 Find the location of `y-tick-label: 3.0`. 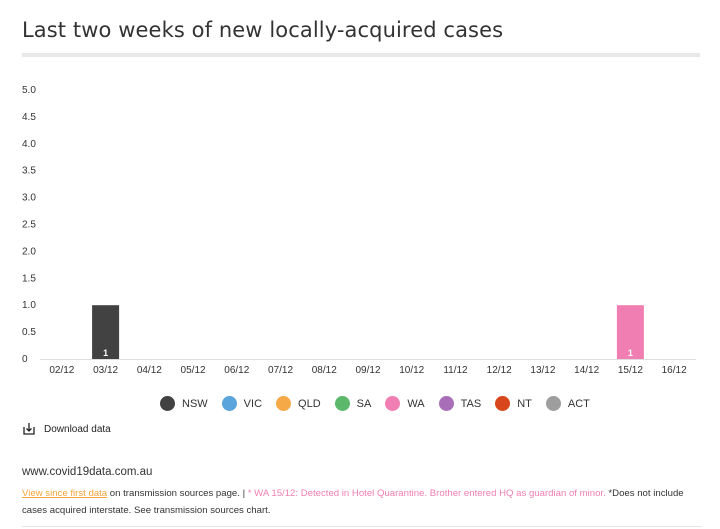

y-tick-label: 3.0 is located at coordinates (29, 198).